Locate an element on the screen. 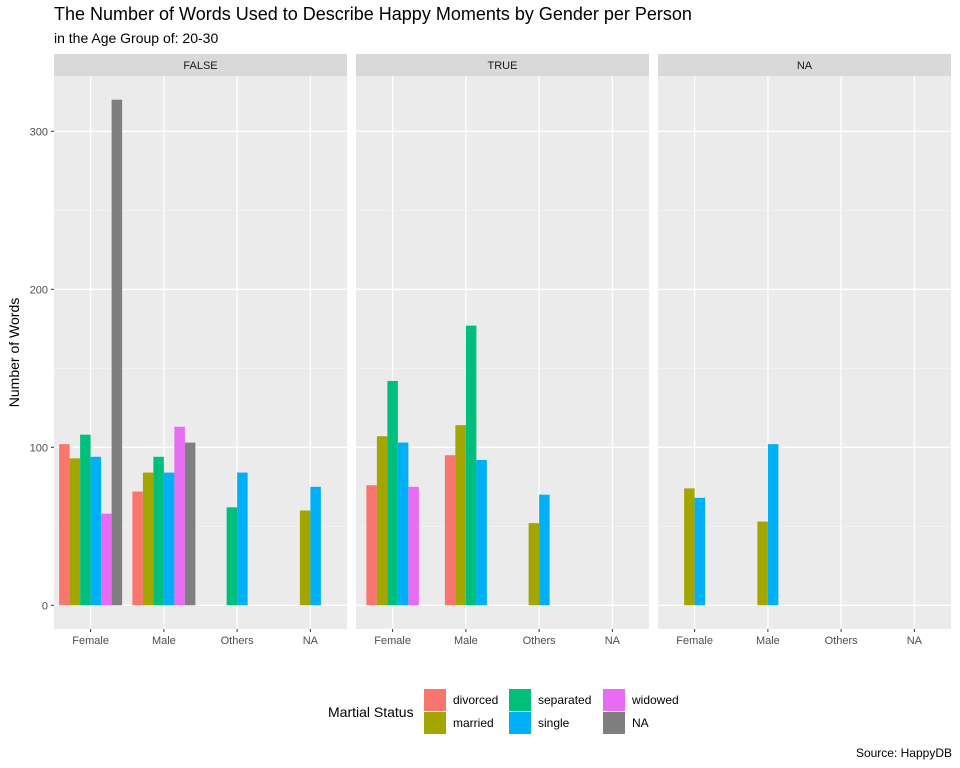 This screenshot has width=960, height=768. bar-false-female-married is located at coordinates (75, 532).